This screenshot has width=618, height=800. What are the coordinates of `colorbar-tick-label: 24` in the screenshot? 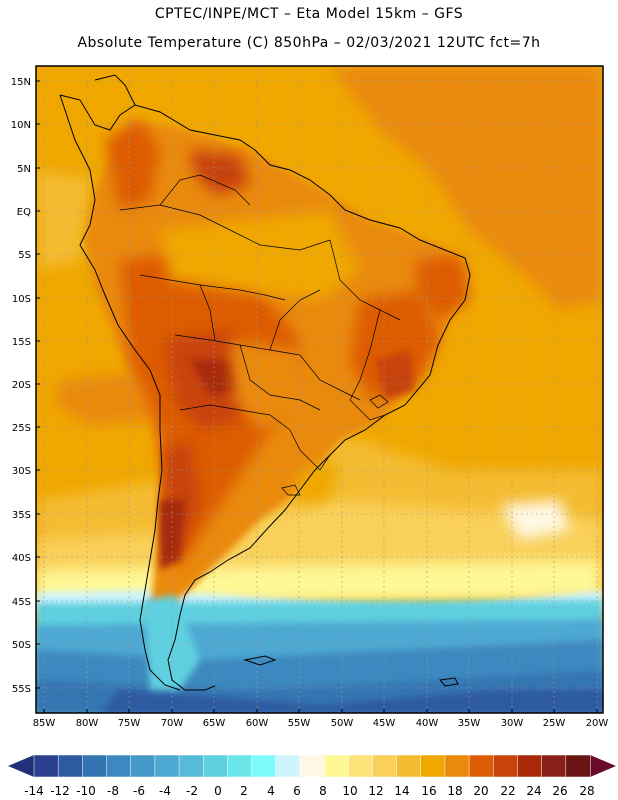 It's located at (533, 791).